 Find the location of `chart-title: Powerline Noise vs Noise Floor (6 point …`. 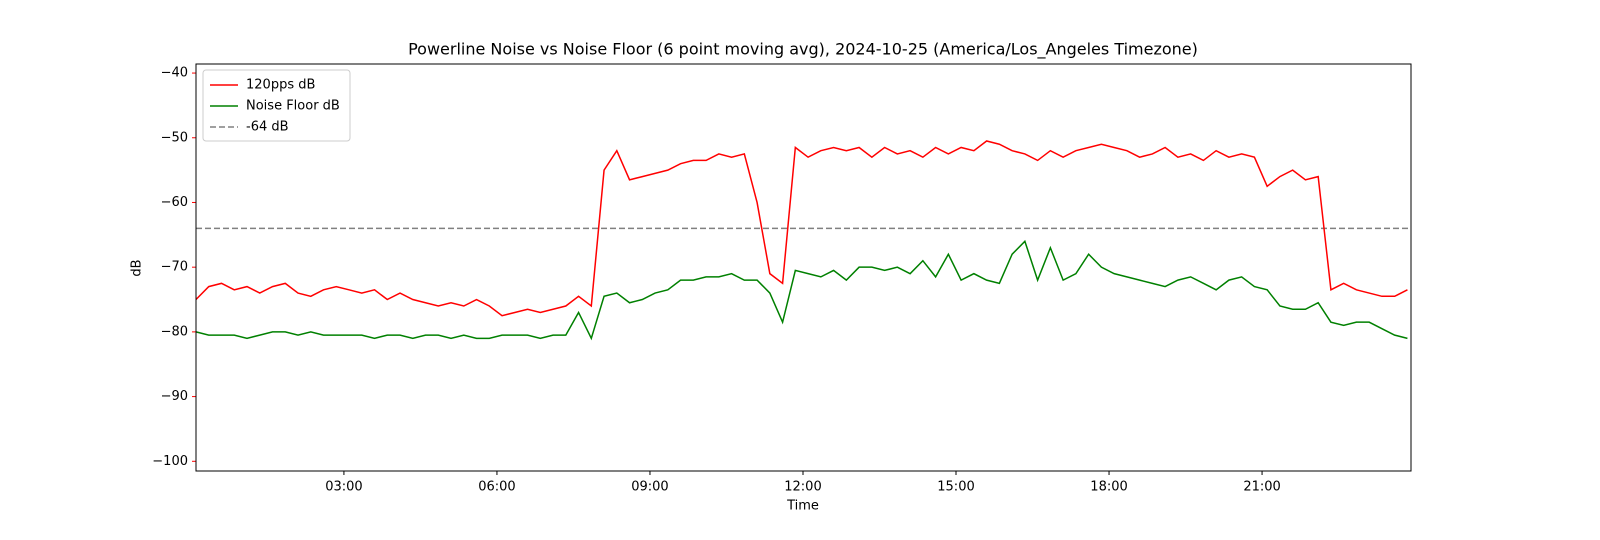

chart-title: Powerline Noise vs Noise Floor (6 point … is located at coordinates (803, 50).